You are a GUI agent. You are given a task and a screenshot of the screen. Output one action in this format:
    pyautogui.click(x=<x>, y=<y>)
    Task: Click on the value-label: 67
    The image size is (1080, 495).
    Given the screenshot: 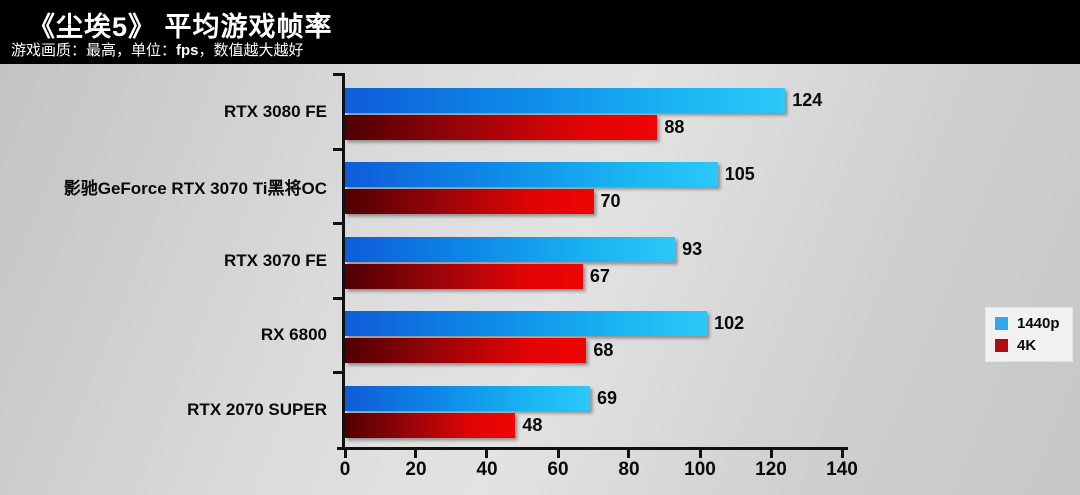 What is the action you would take?
    pyautogui.click(x=599, y=275)
    